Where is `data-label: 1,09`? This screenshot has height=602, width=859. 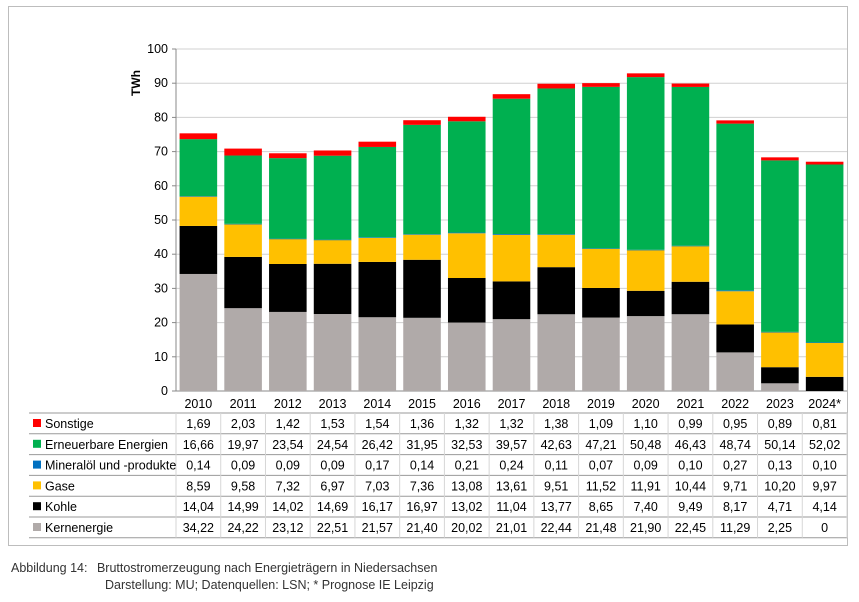
data-label: 1,09 is located at coordinates (601, 424).